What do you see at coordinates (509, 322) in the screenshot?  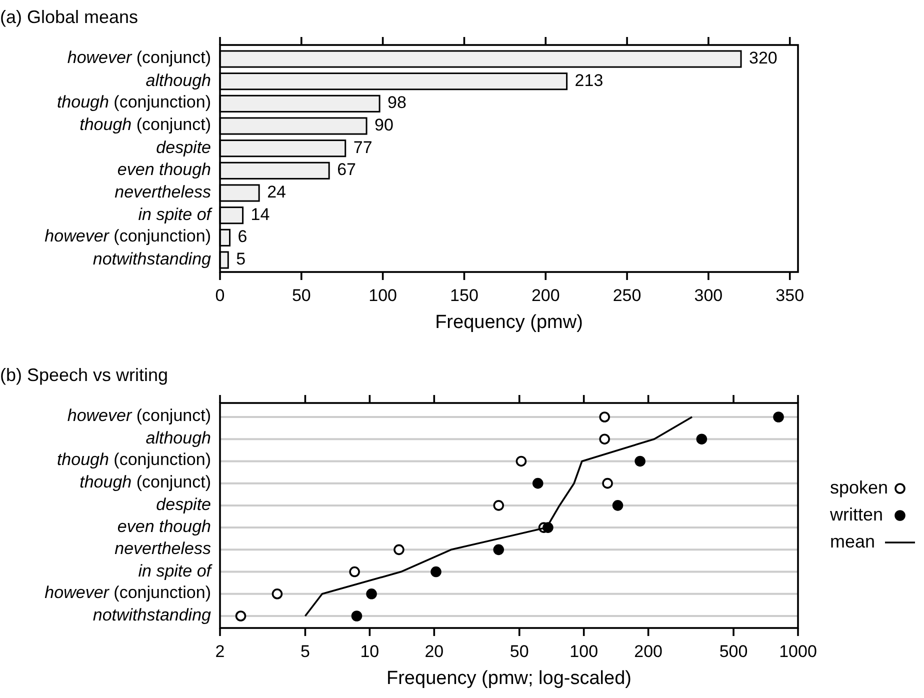 I see `x-axis-title: Frequency (pmw)` at bounding box center [509, 322].